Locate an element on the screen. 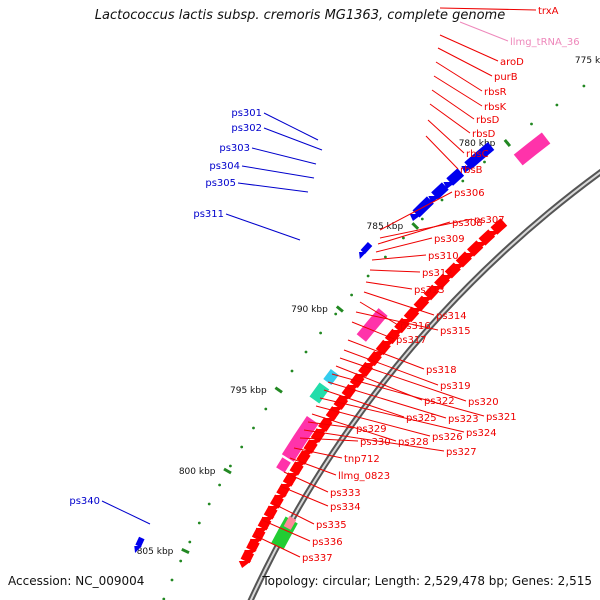 The width and height of the screenshot is (600, 600). gene-label: llmg_tRNA_36 is located at coordinates (545, 42).